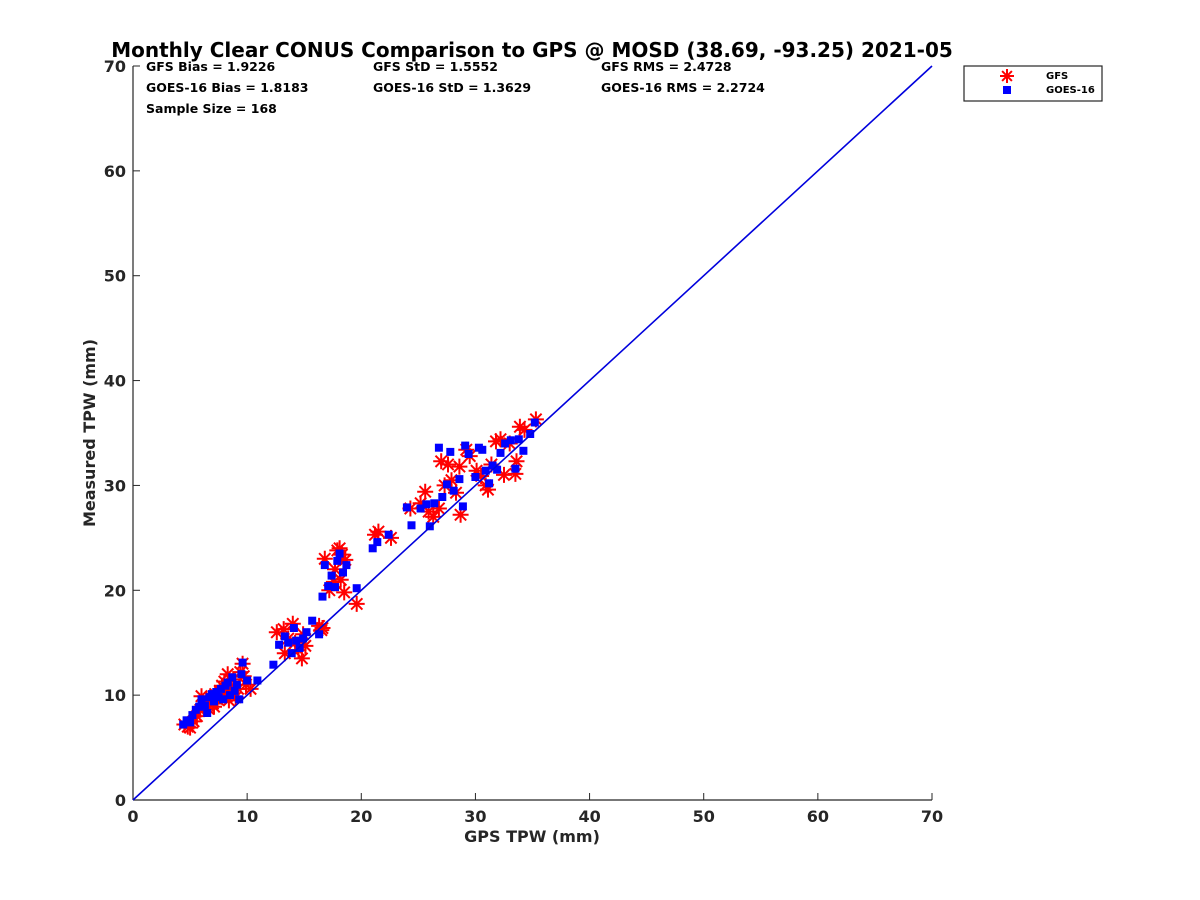 The height and width of the screenshot is (900, 1200). What do you see at coordinates (1007, 90) in the screenshot?
I see `legend-goes16-marker` at bounding box center [1007, 90].